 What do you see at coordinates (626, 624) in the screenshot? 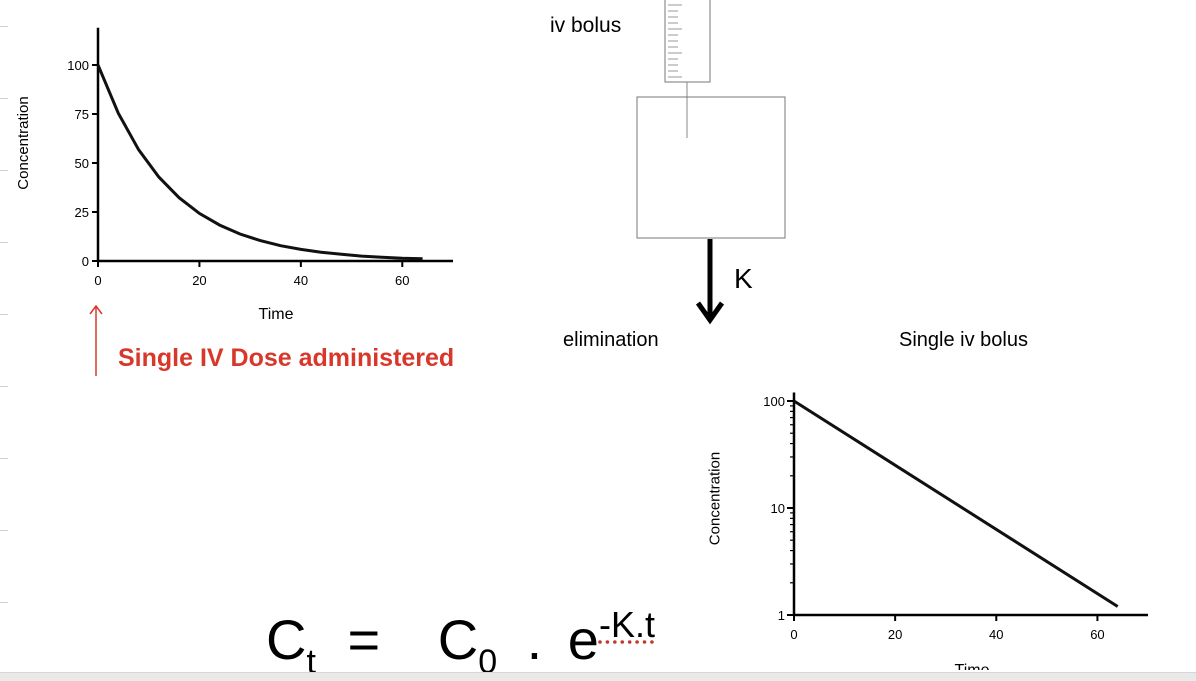
I see `formula-exponent: -K.t` at bounding box center [626, 624].